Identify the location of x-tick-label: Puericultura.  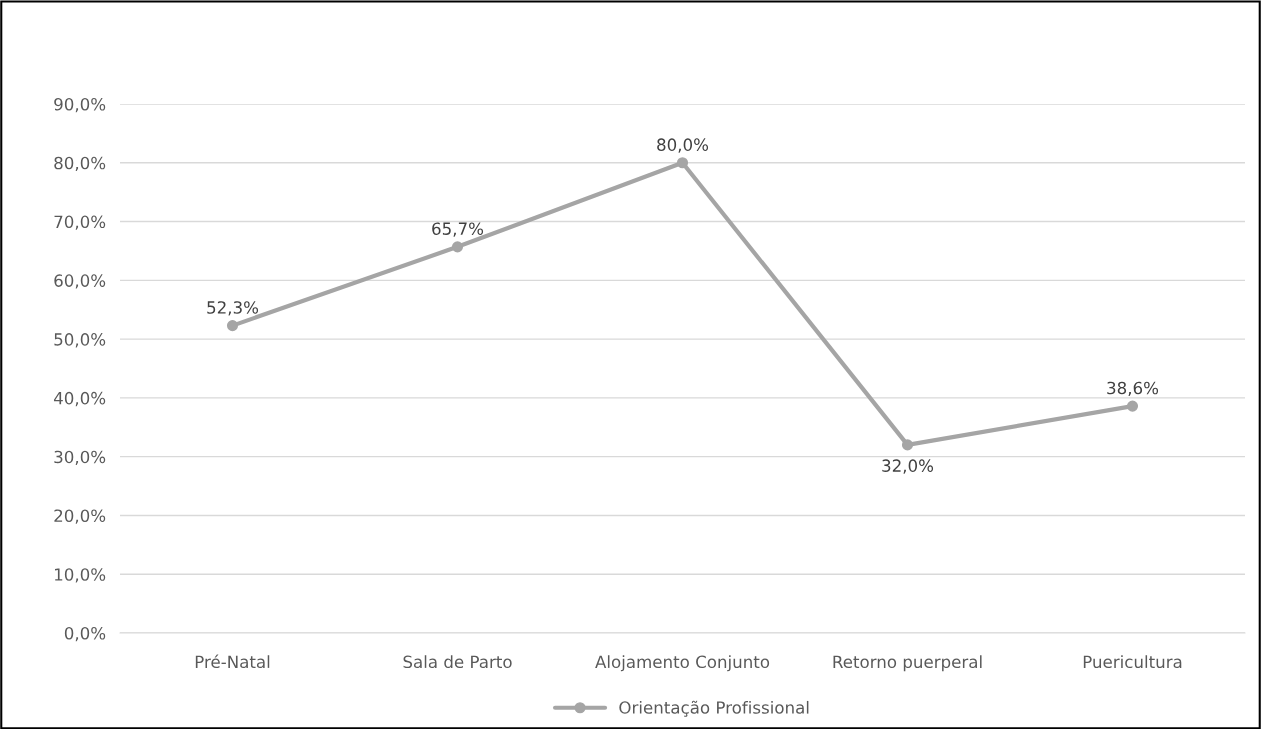
(1132, 662).